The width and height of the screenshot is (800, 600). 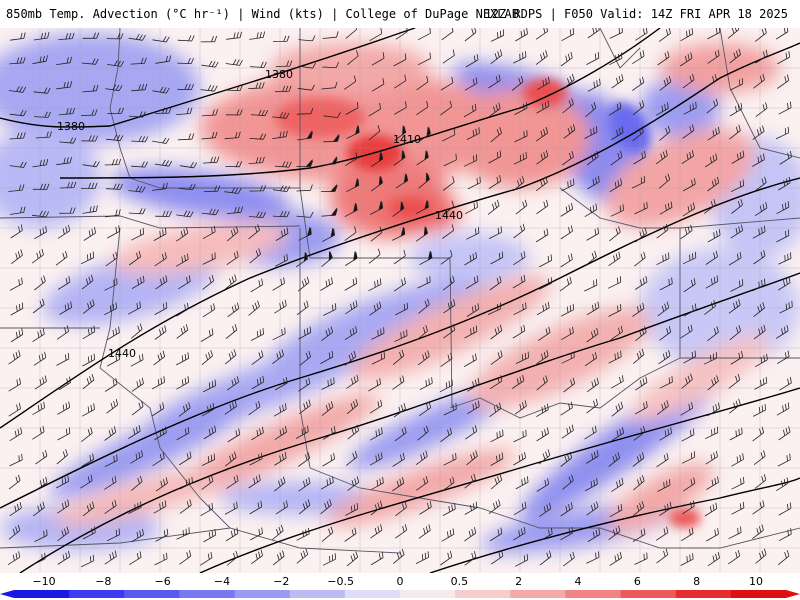 I want to click on color-scale-tick: −6, so click(x=162, y=581).